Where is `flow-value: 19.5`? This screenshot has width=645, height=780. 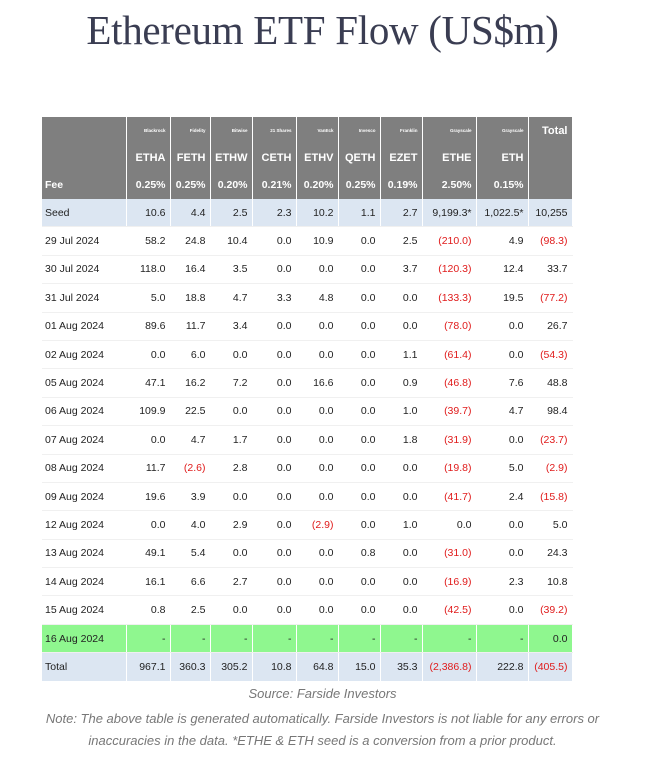 flow-value: 19.5 is located at coordinates (502, 298).